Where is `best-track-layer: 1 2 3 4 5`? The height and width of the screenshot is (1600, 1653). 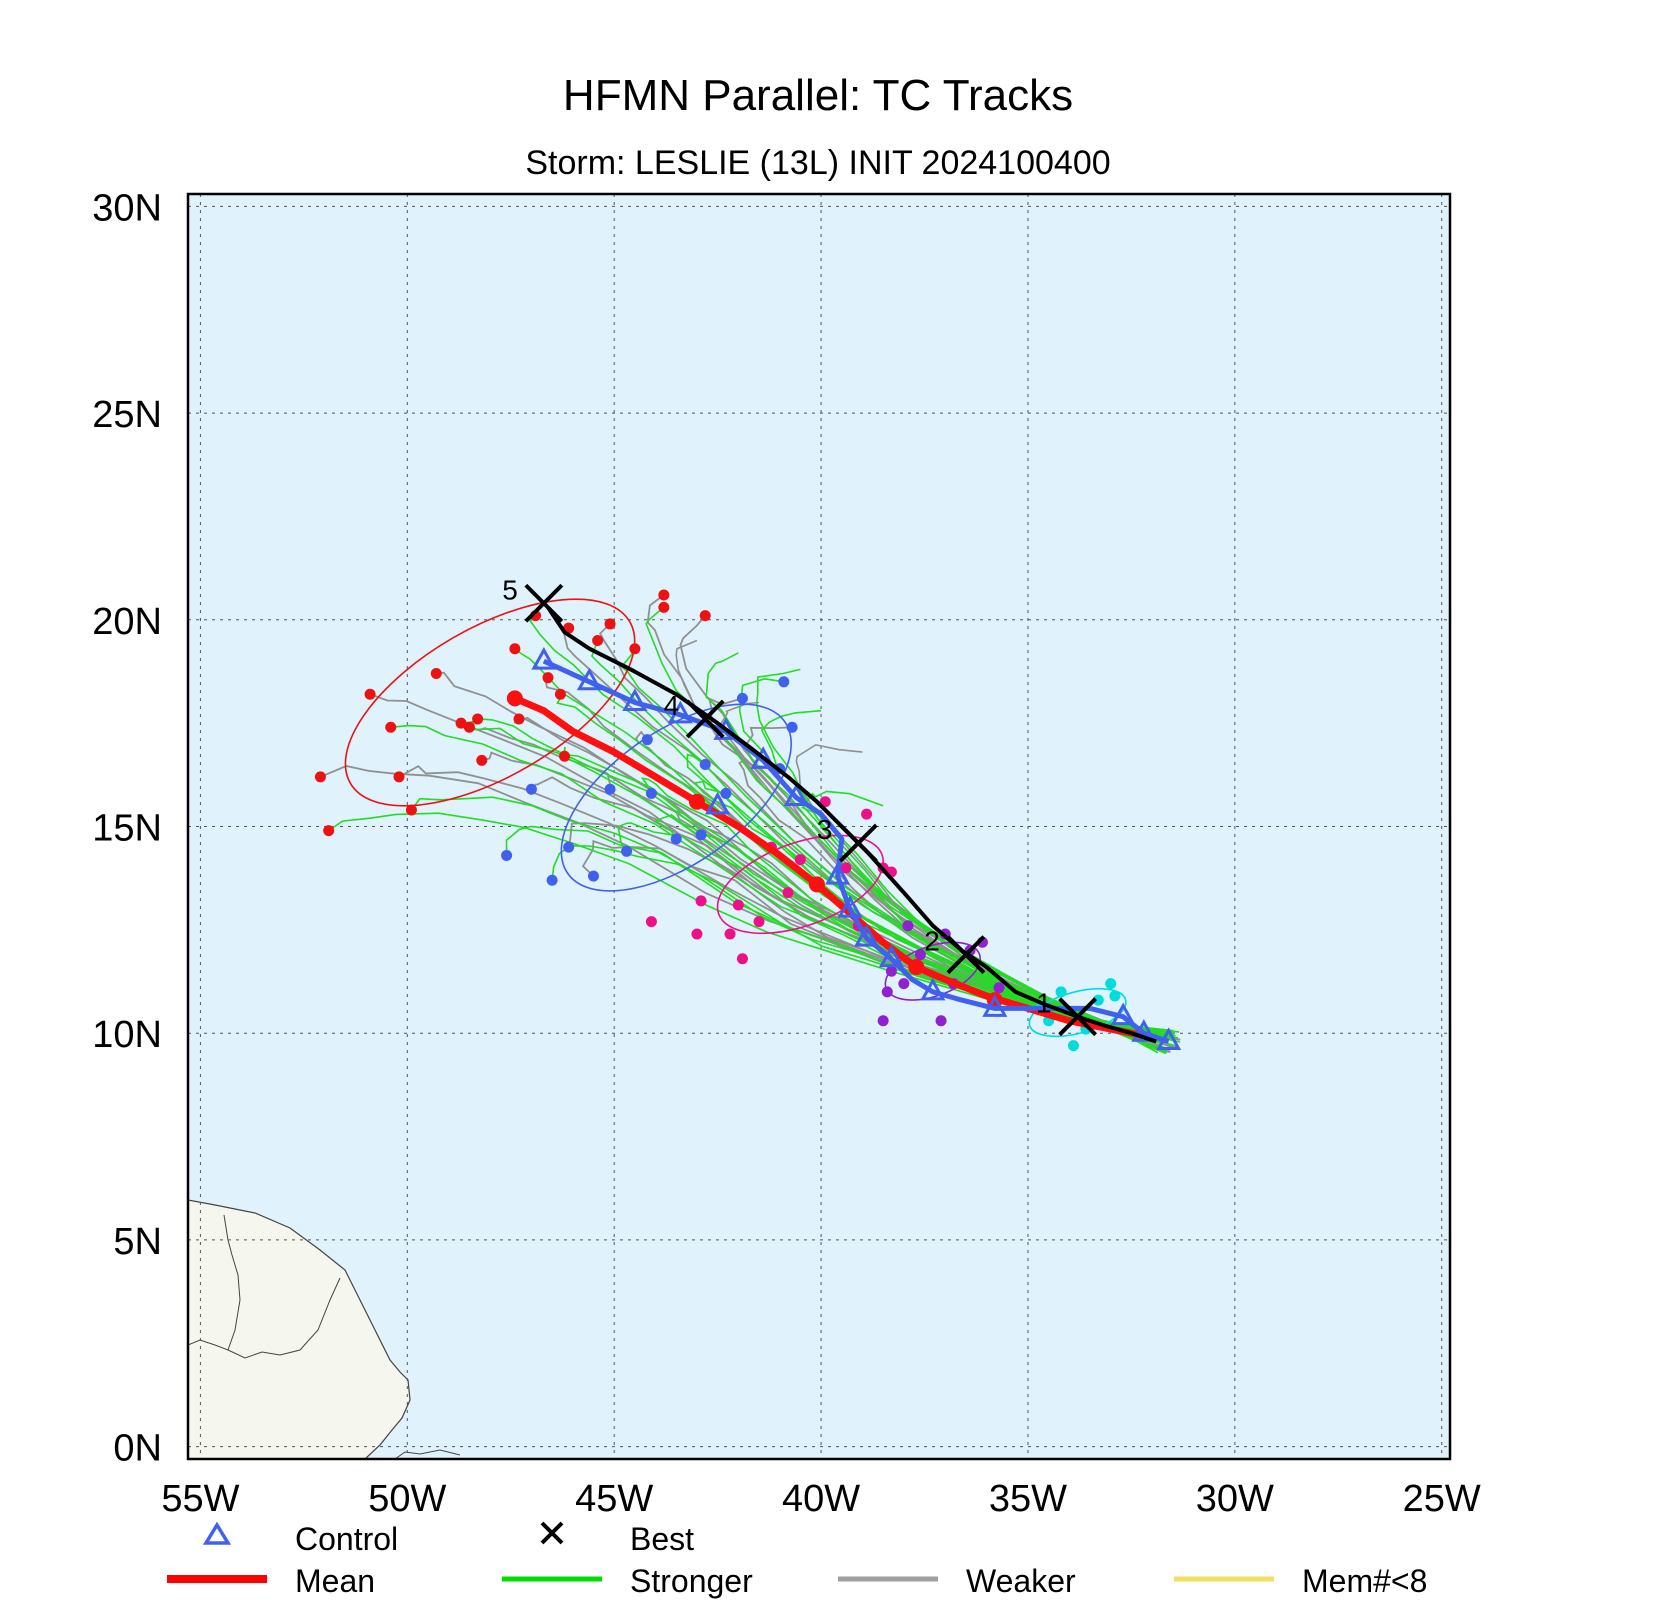 best-track-layer: 1 2 3 4 5 is located at coordinates (829, 809).